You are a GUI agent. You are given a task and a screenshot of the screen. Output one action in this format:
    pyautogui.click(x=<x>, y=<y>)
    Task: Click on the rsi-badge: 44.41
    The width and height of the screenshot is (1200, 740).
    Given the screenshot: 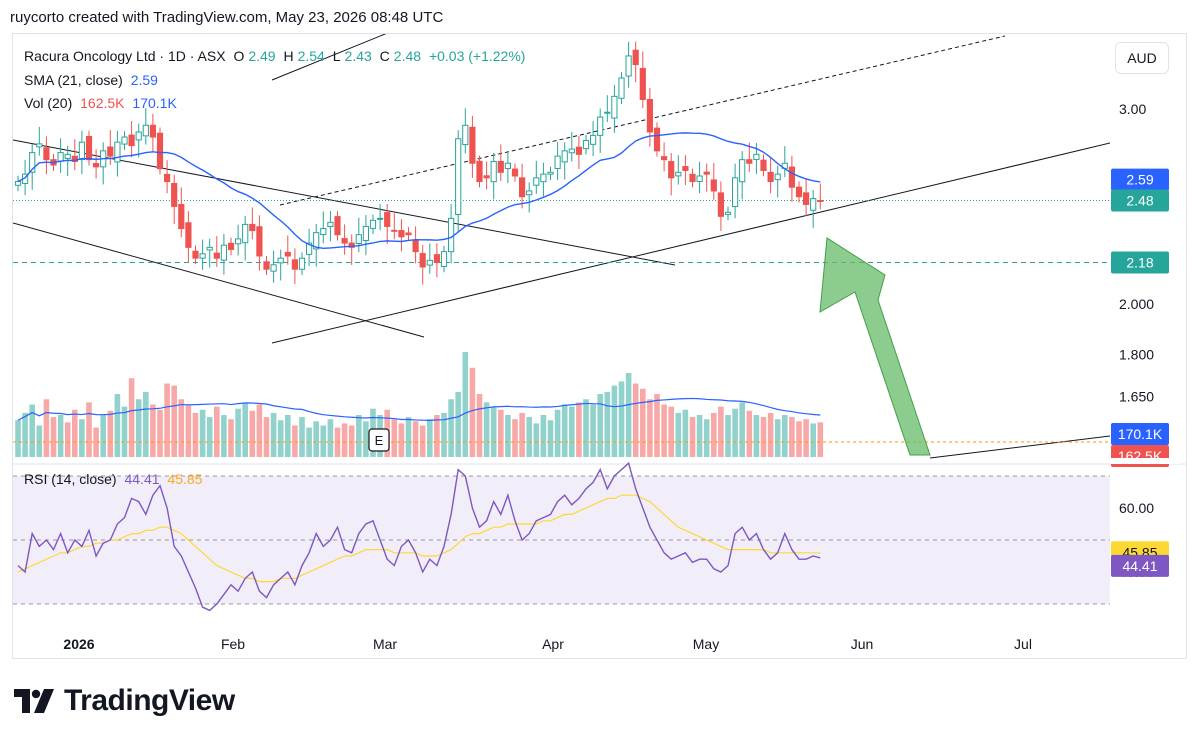 What is the action you would take?
    pyautogui.click(x=1140, y=565)
    